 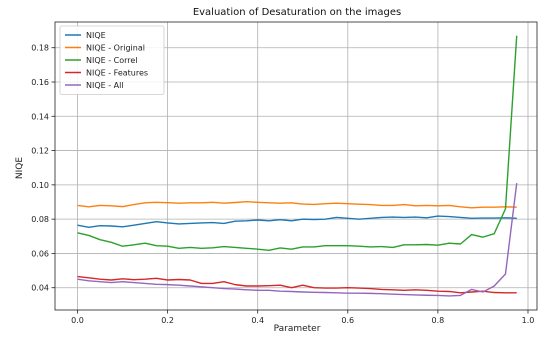 What do you see at coordinates (438, 320) in the screenshot?
I see `x-tick-label: 0.8` at bounding box center [438, 320].